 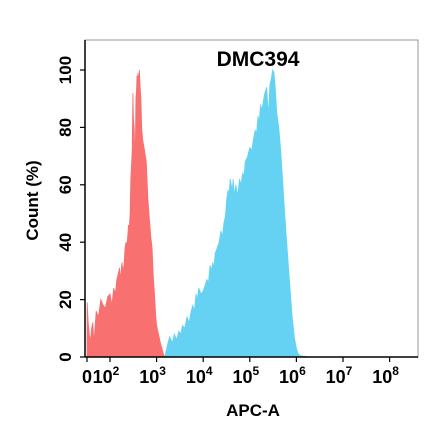 I want to click on chart-title: DMC394, so click(x=258, y=59).